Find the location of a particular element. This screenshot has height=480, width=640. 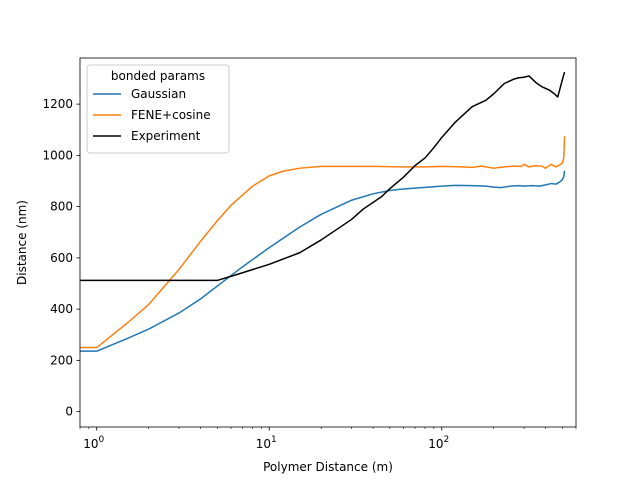

y-tick-label: 1000 is located at coordinates (57, 155).